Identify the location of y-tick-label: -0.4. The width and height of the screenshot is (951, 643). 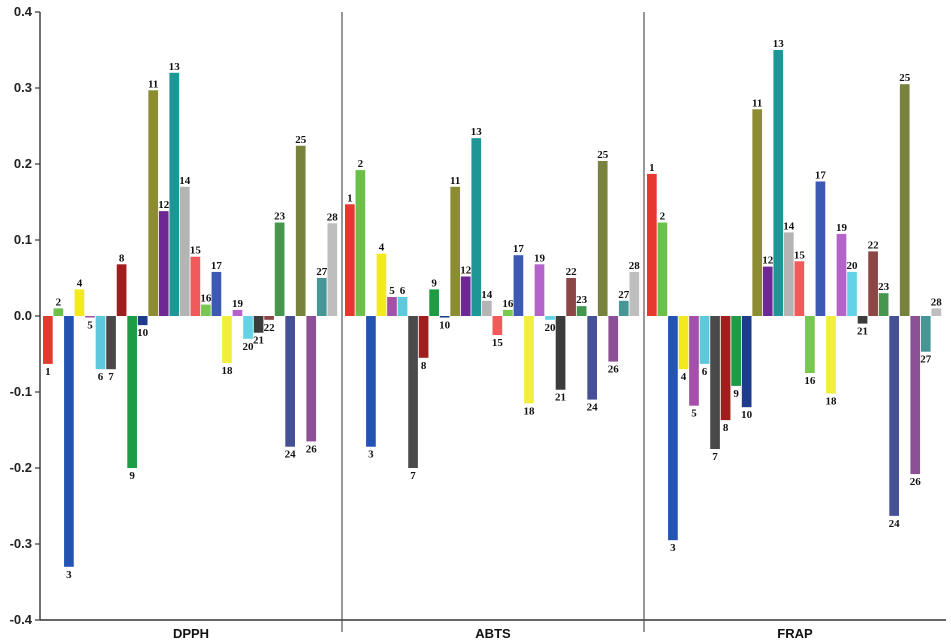
(21, 619).